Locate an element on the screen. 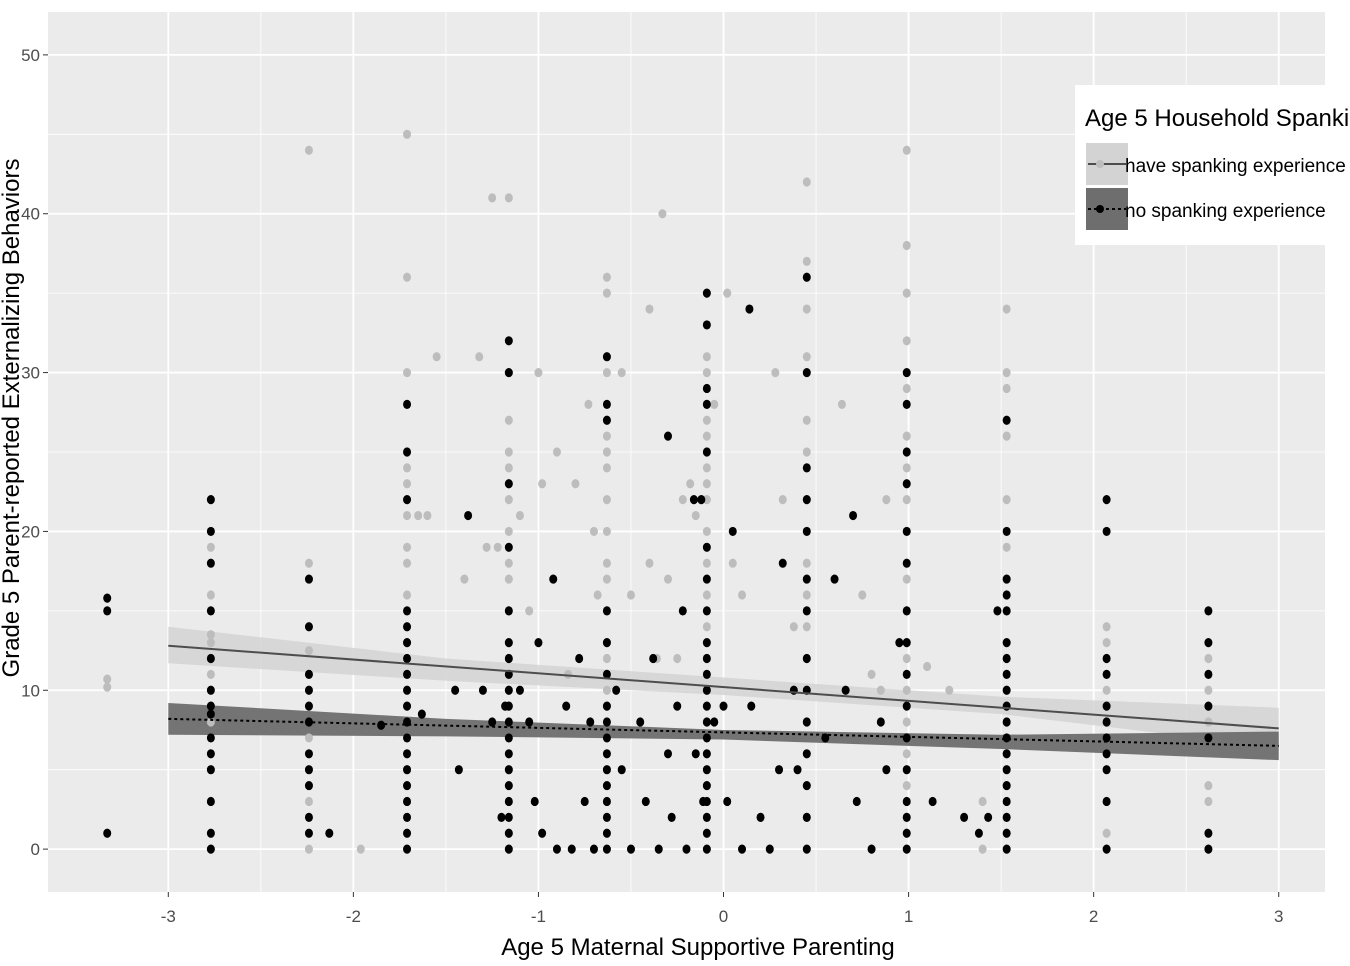  y-tick-label: 30 is located at coordinates (30, 373).